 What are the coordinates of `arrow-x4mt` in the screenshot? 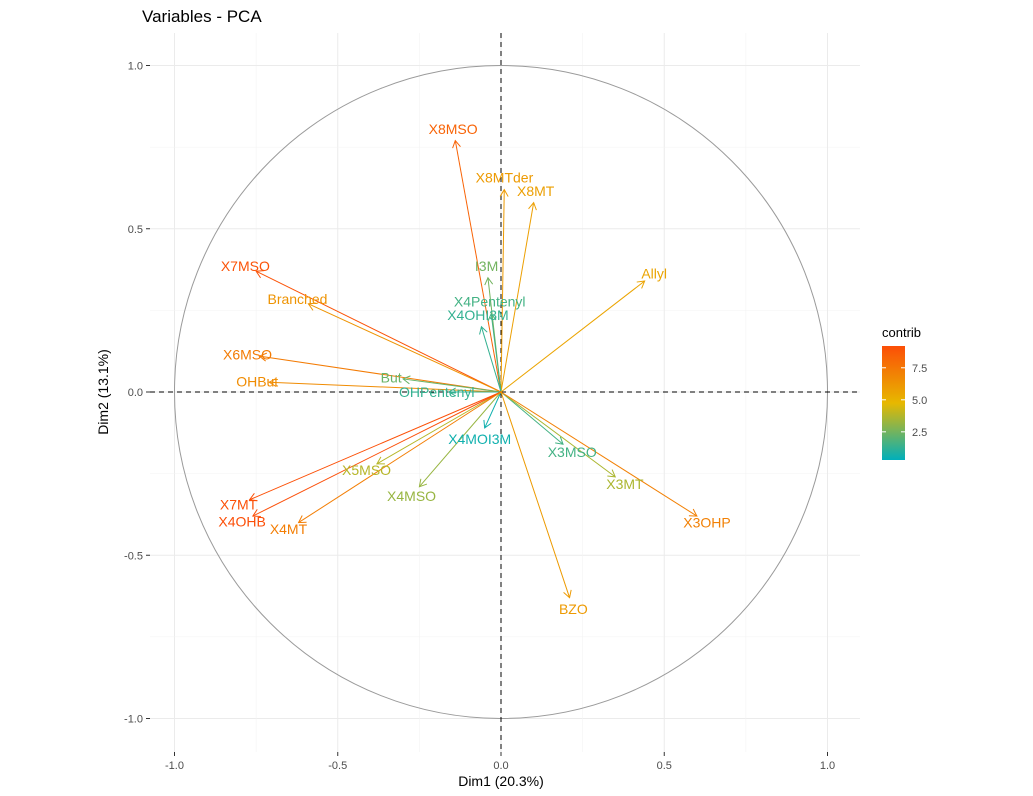 It's located at (399, 457).